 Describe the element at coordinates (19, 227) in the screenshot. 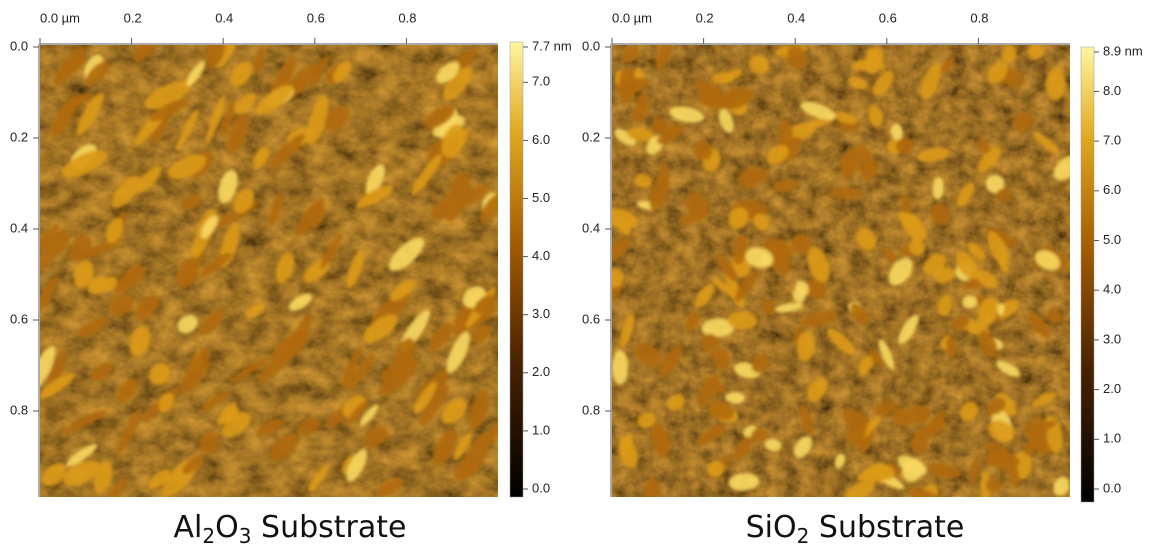

I see `y-tick-label: 0.4` at that location.